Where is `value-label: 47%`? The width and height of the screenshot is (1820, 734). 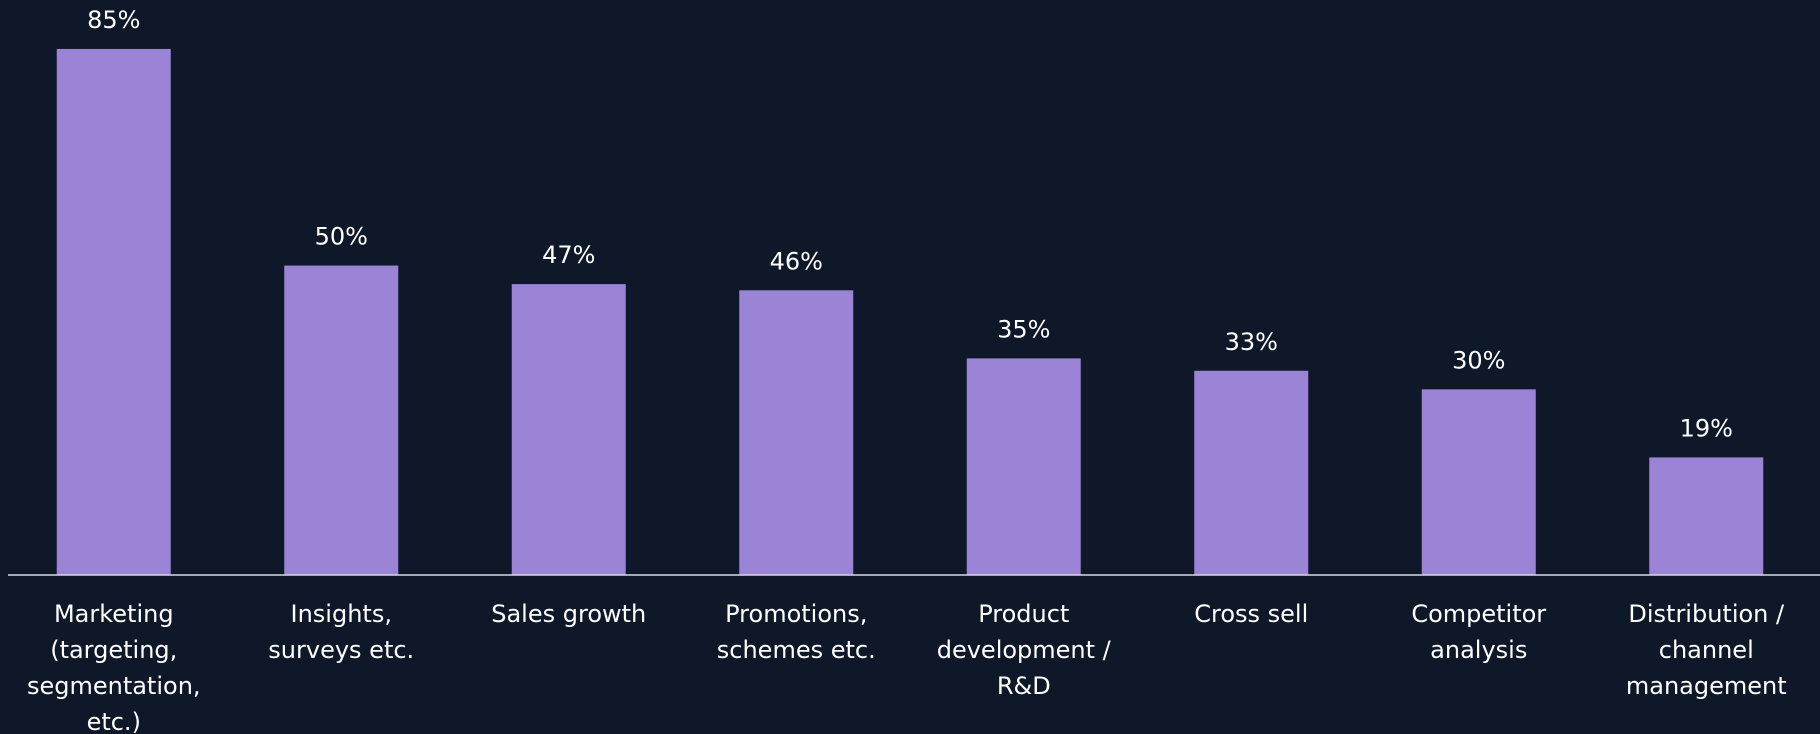 value-label: 47% is located at coordinates (568, 255).